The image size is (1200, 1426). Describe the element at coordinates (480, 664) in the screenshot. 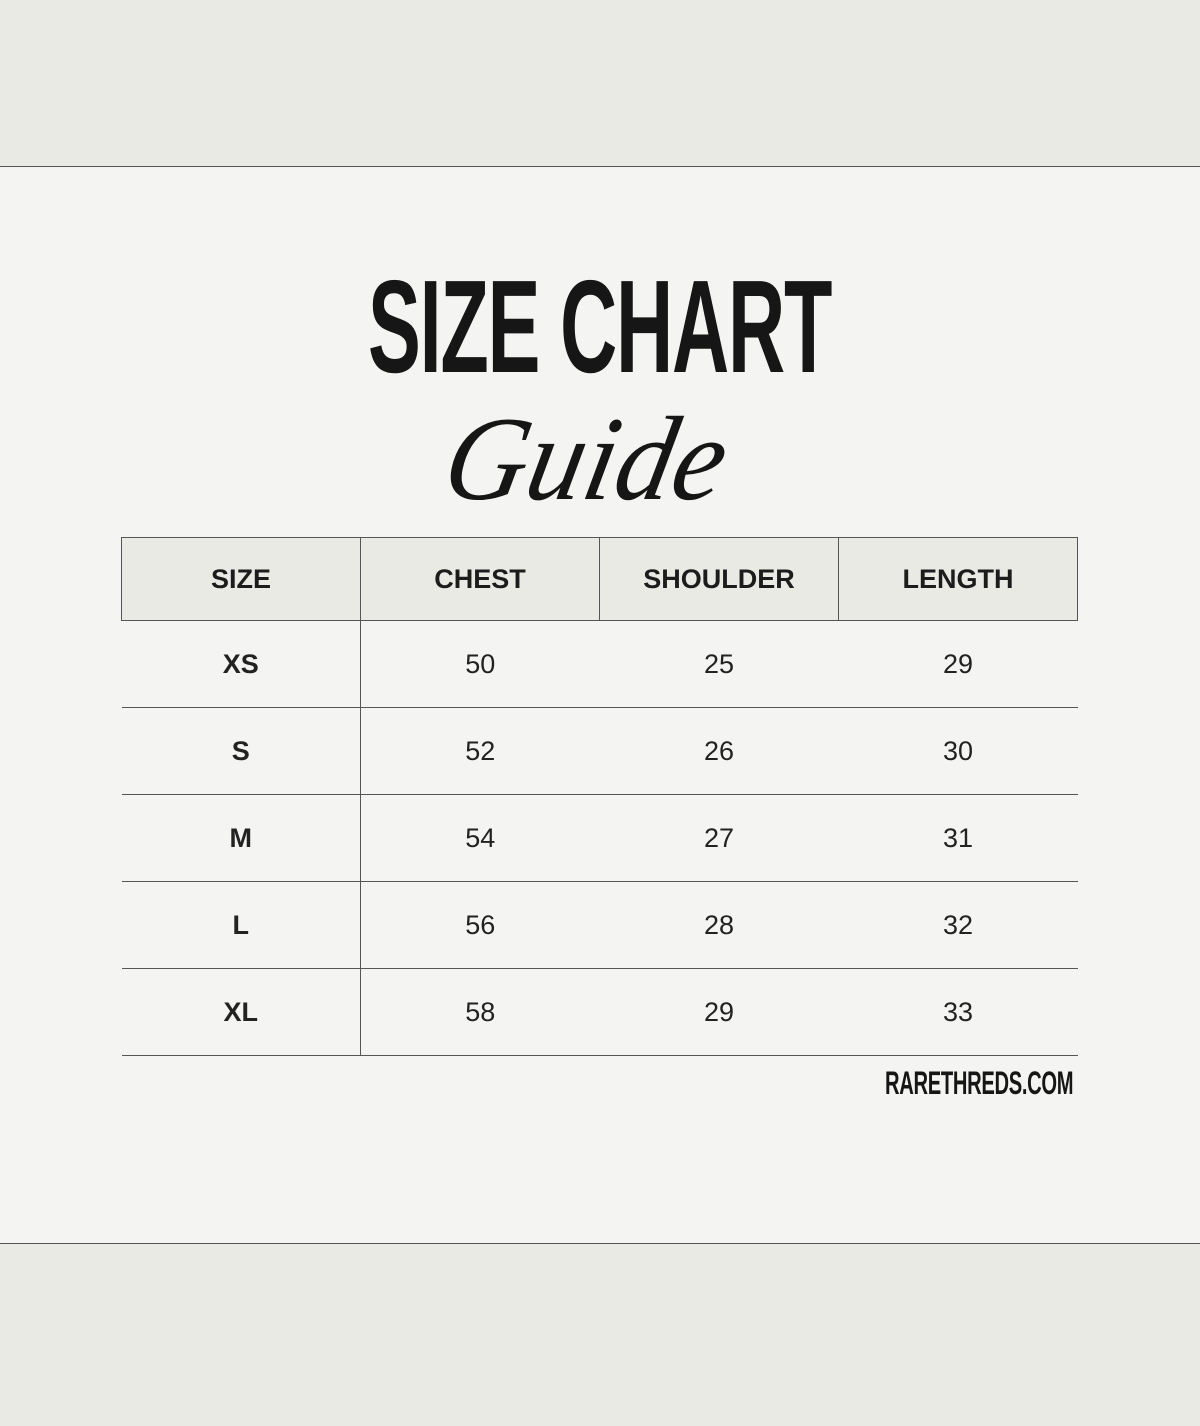

I see `cell-chest: 50` at that location.